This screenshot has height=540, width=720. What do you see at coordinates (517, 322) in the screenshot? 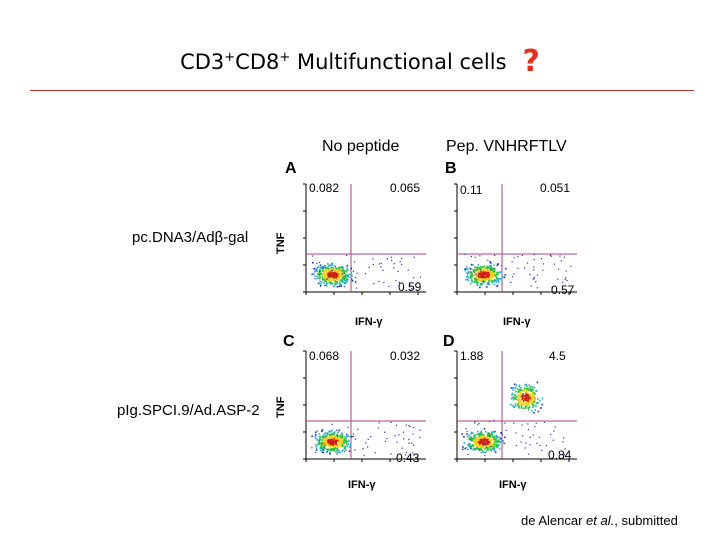
I see `x-axis-label-b: IFN-γ` at bounding box center [517, 322].